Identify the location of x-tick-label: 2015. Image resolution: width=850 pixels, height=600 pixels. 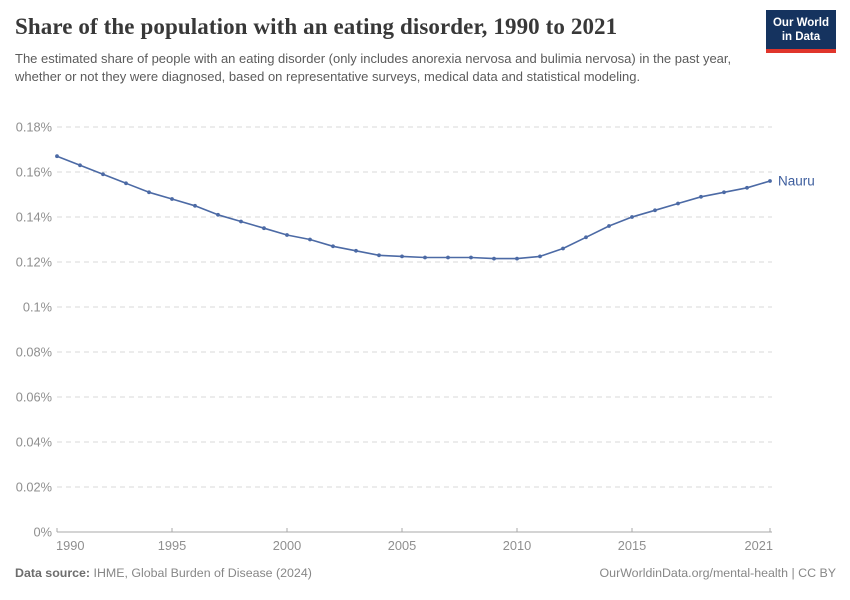
(632, 545).